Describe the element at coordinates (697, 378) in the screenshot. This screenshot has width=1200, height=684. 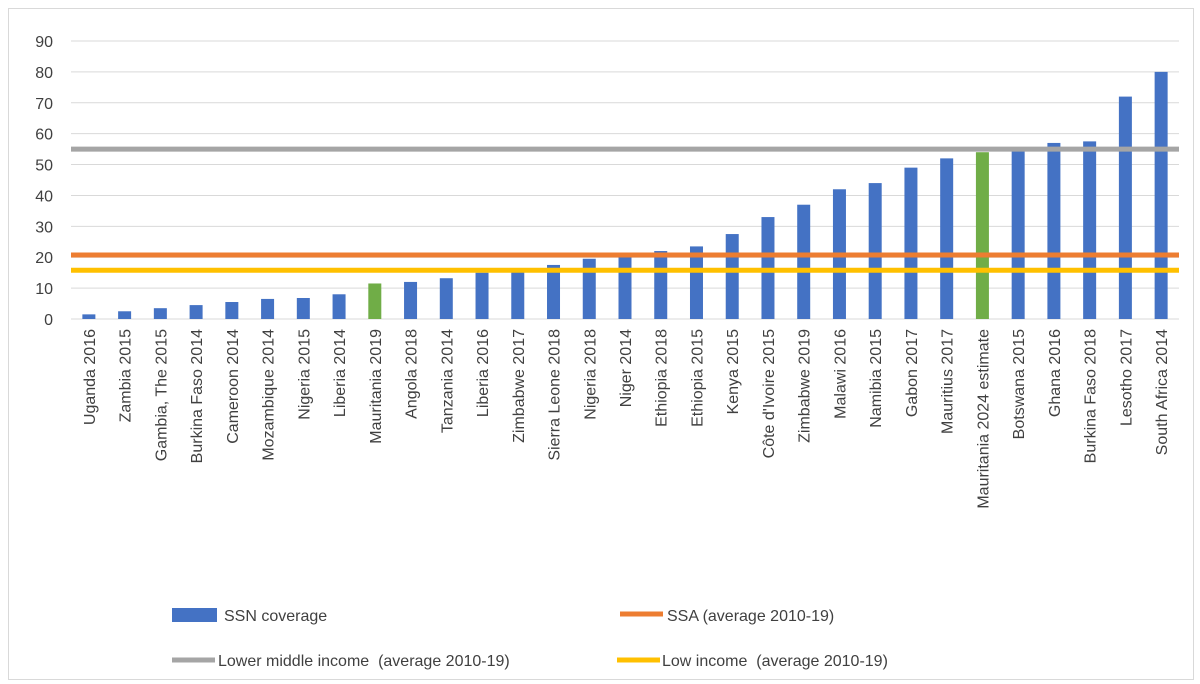
I see `x-tick-label: Ethiopia 2015` at that location.